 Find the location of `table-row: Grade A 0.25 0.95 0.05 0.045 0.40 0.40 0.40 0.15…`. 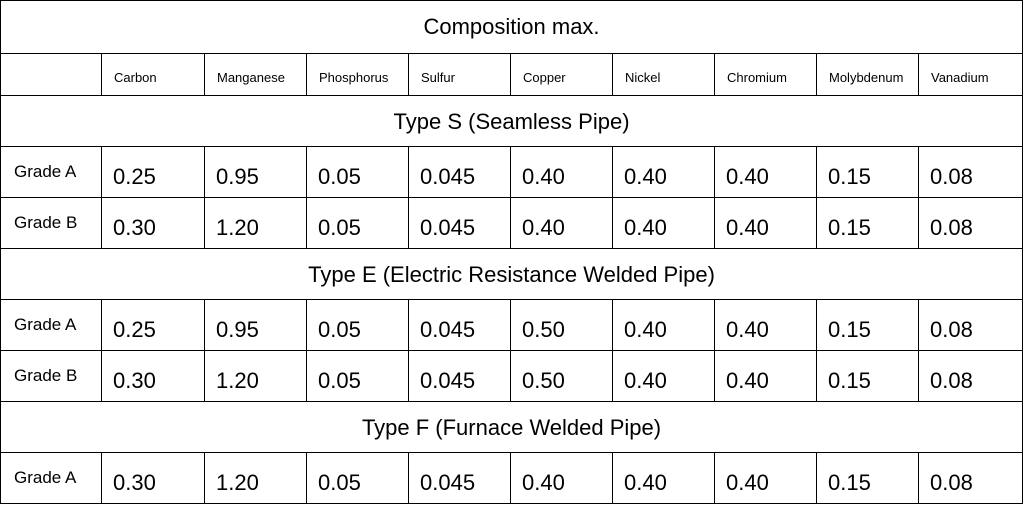

table-row: Grade A 0.25 0.95 0.05 0.045 0.40 0.40 0.40 0.15… is located at coordinates (512, 172).